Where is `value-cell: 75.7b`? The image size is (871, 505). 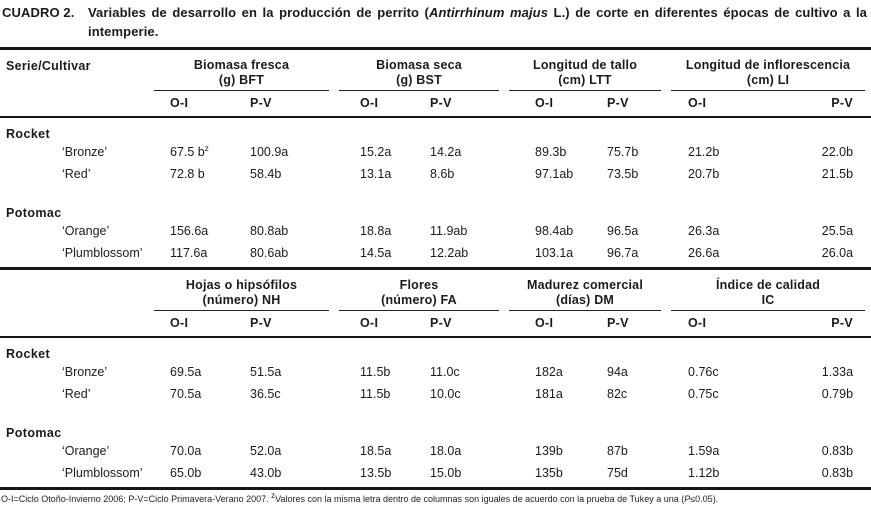 value-cell: 75.7b is located at coordinates (623, 152).